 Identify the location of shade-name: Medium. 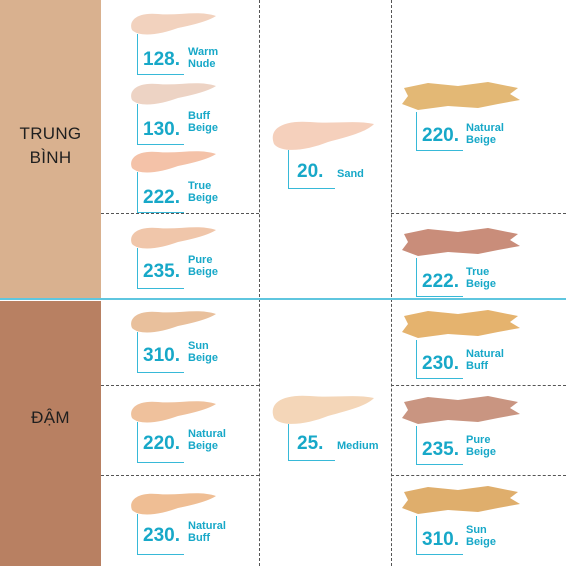
(358, 446).